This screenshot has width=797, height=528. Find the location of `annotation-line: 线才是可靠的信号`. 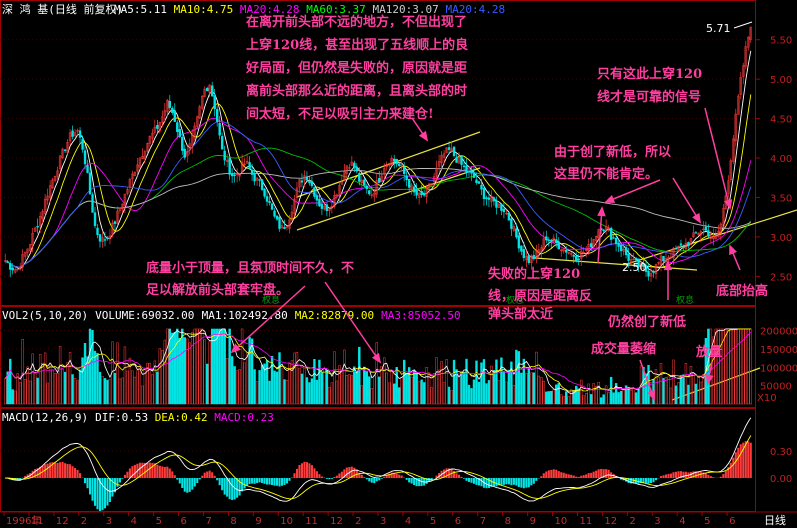

annotation-line: 线才是可靠的信号 is located at coordinates (649, 97).